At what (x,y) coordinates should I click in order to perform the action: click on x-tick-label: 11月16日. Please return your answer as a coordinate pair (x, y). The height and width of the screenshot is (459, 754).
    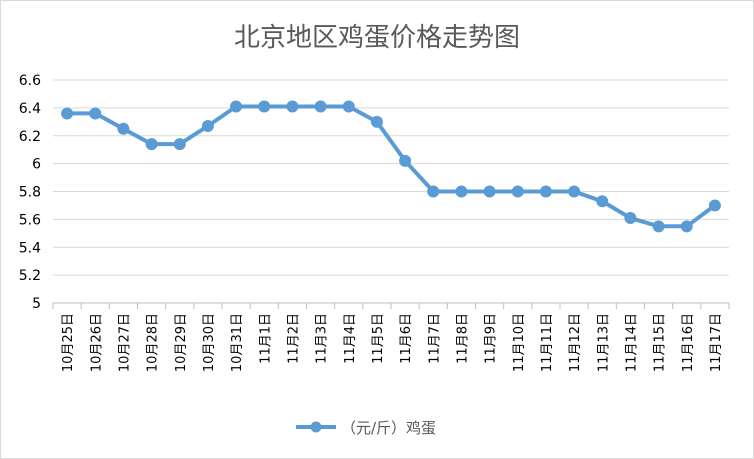
    Looking at the image, I should click on (688, 342).